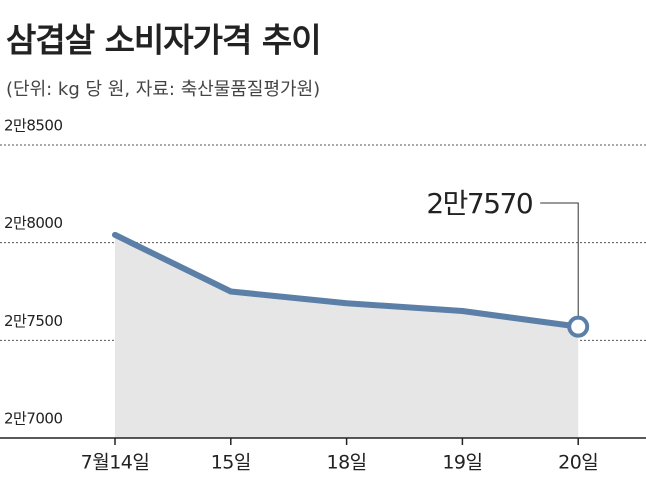 The image size is (646, 480). What do you see at coordinates (559, 259) in the screenshot?
I see `leader-line` at bounding box center [559, 259].